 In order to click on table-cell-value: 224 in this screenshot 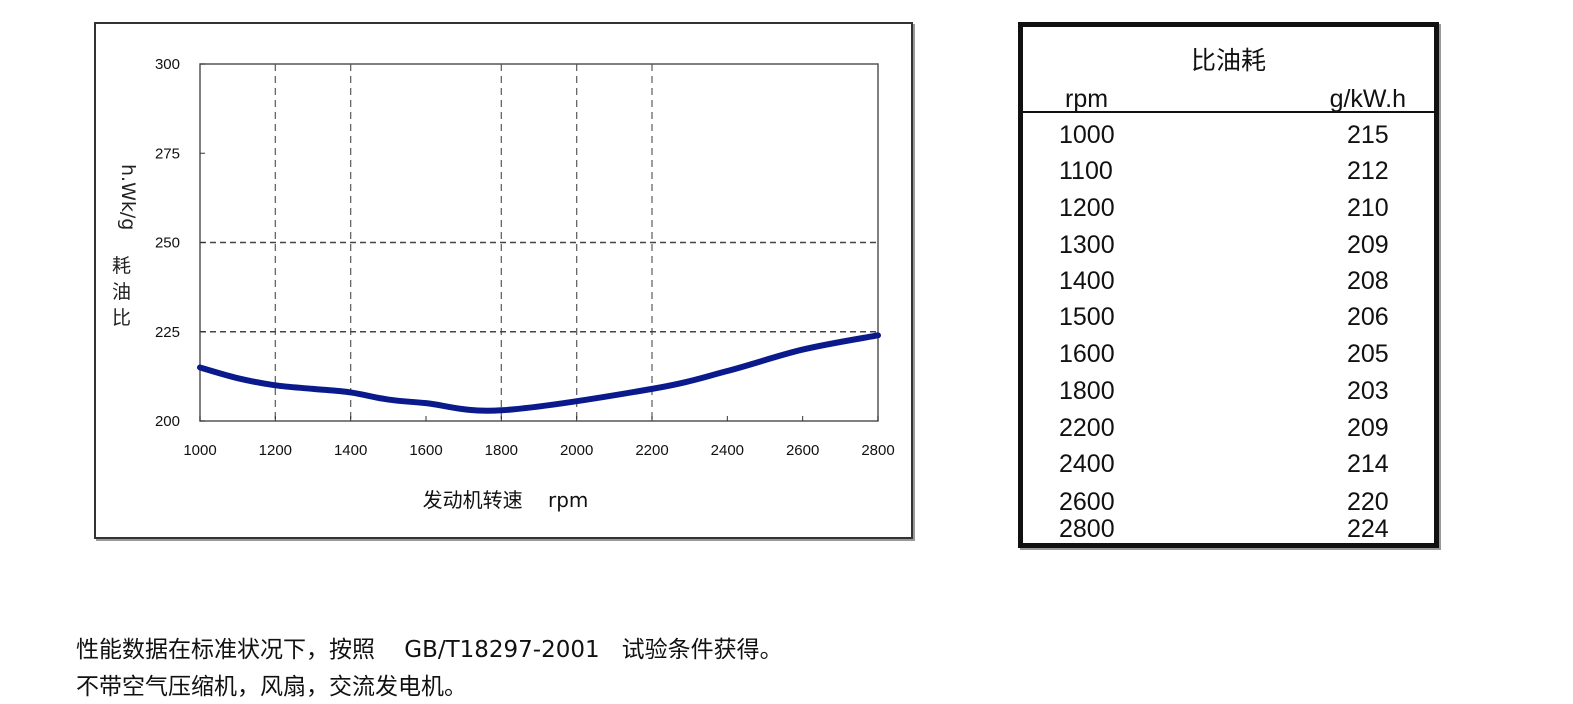, I will do `click(1368, 529)`.